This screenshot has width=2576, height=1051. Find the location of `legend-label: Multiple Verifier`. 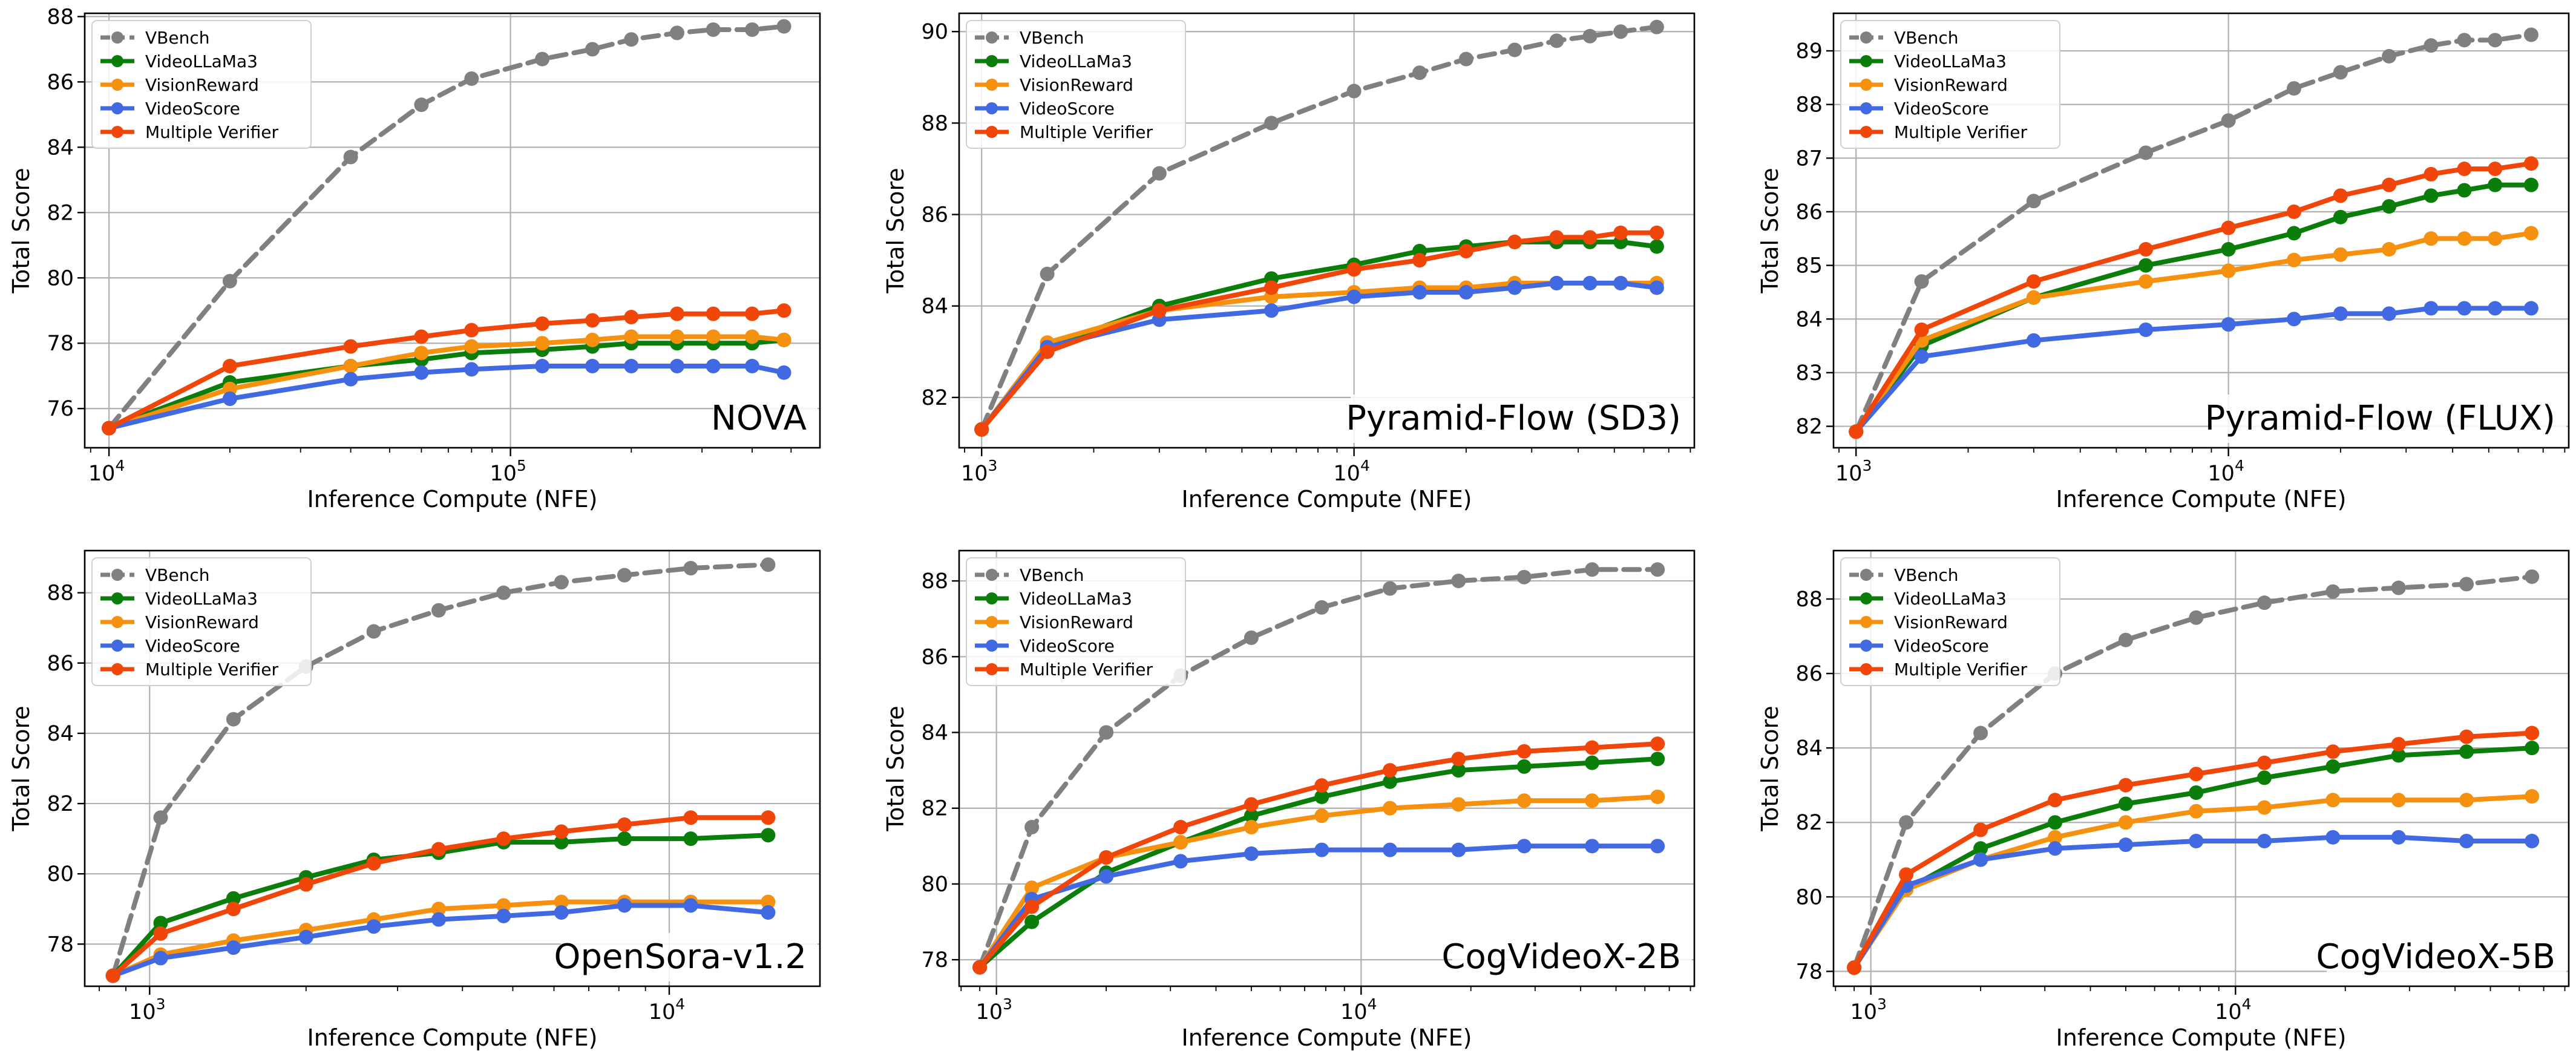

legend-label: Multiple Verifier is located at coordinates (1086, 669).